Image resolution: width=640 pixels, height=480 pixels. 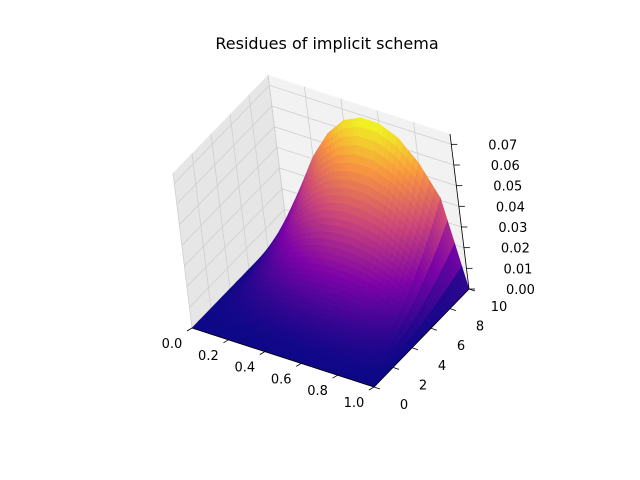 I want to click on z-tick-label: 0.03, so click(x=512, y=228).